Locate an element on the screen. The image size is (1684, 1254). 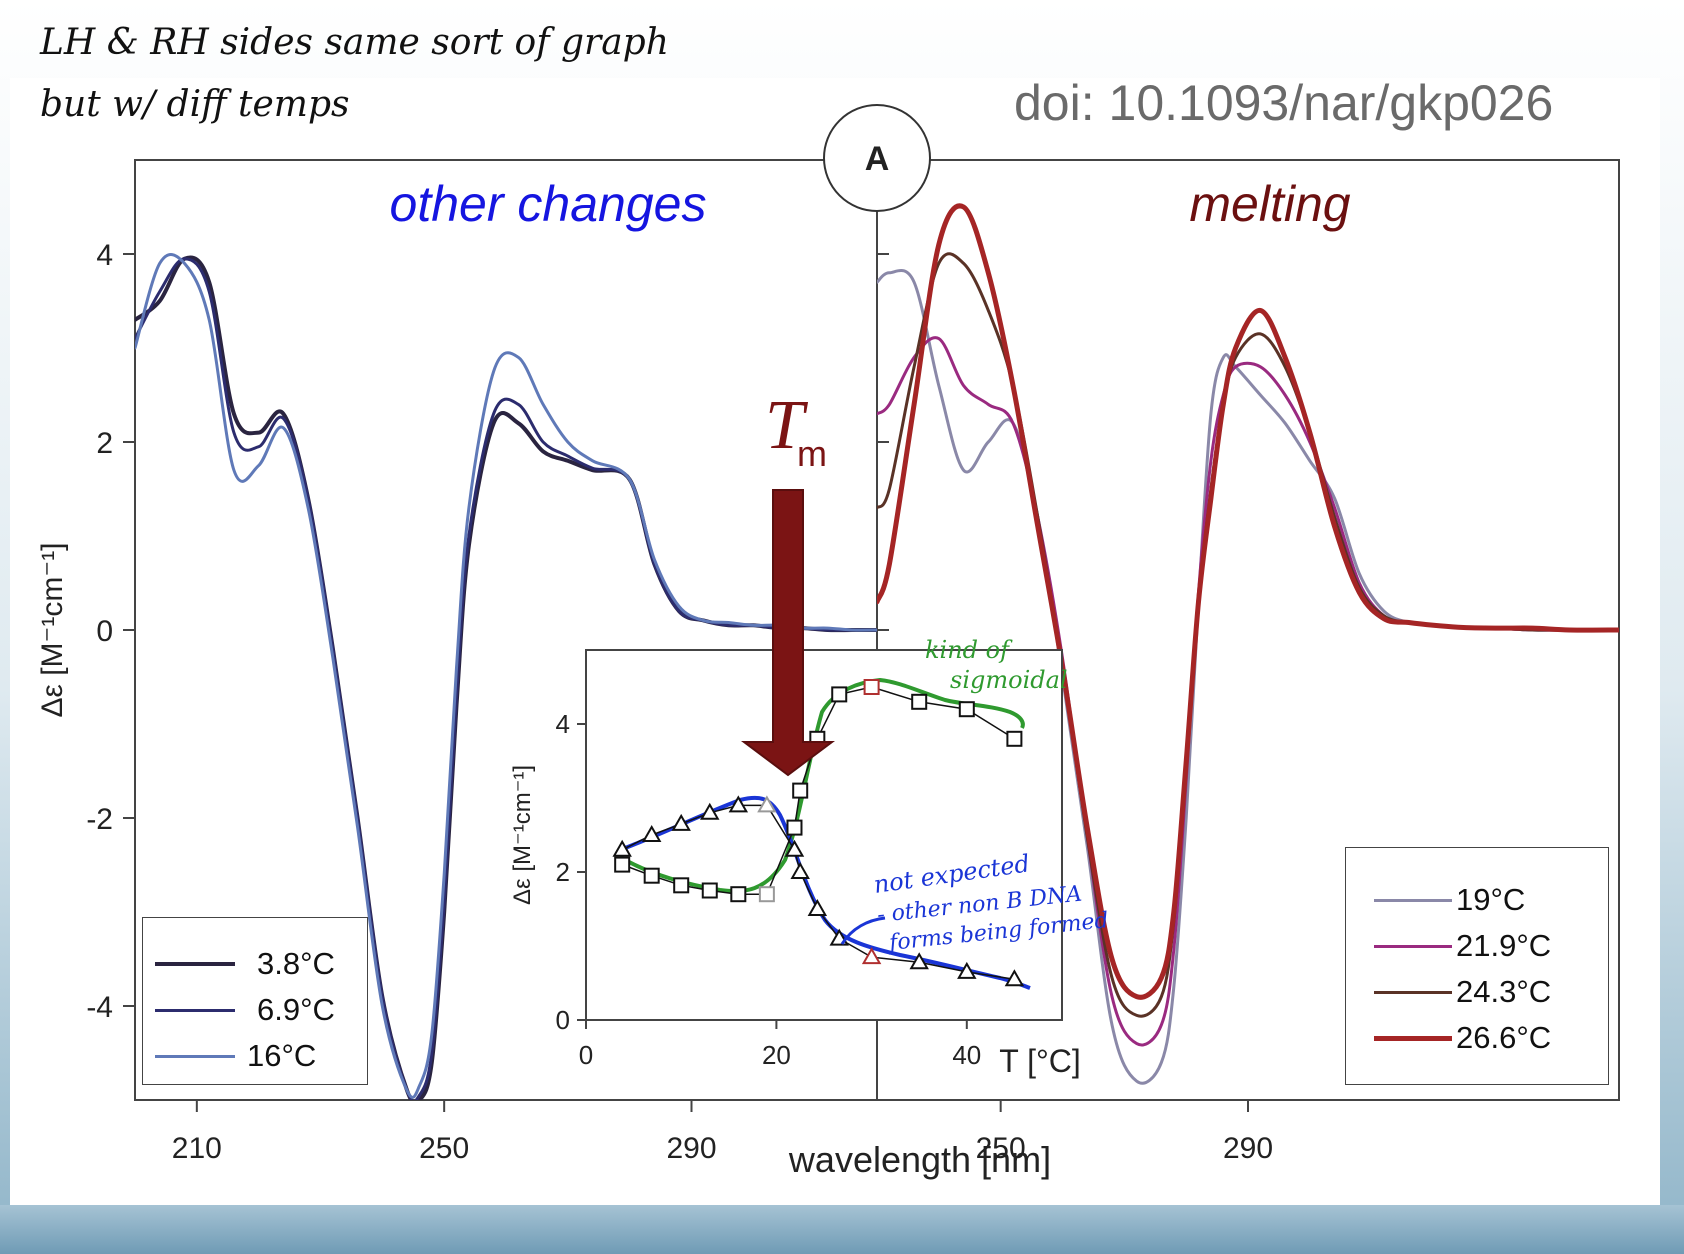
y-tick-label: 0 is located at coordinates (104, 631).